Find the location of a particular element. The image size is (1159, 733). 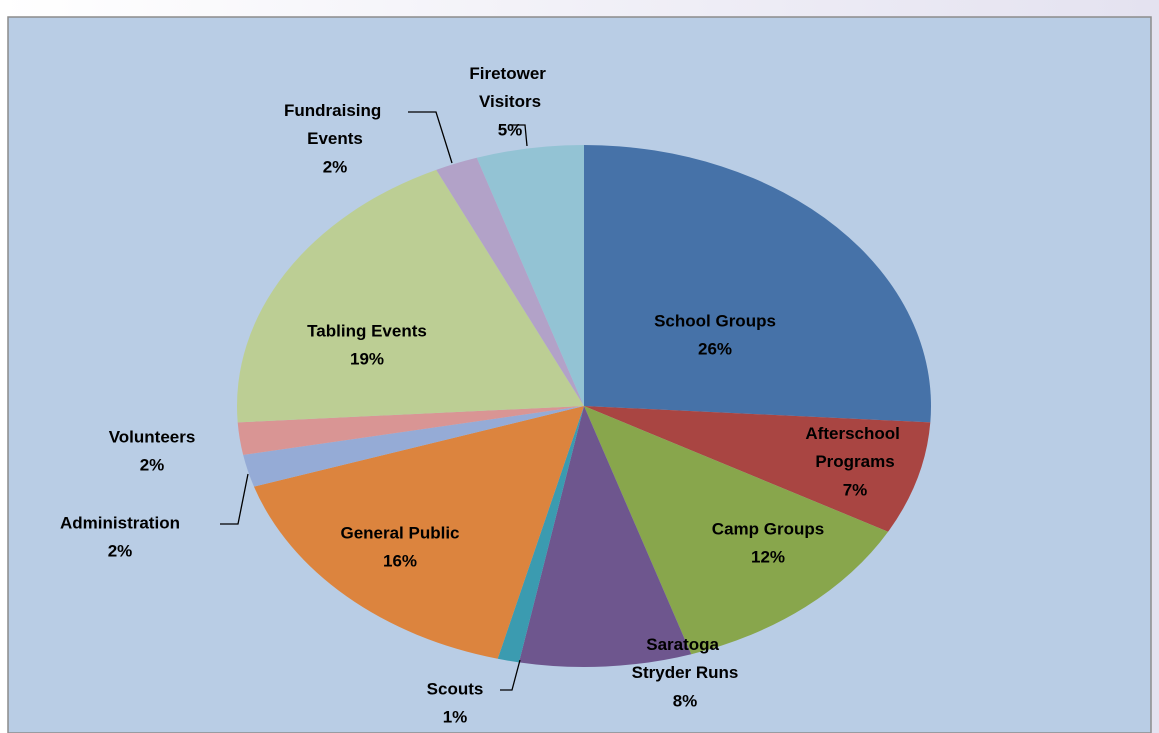

label-line: Stryder Runs is located at coordinates (685, 672).